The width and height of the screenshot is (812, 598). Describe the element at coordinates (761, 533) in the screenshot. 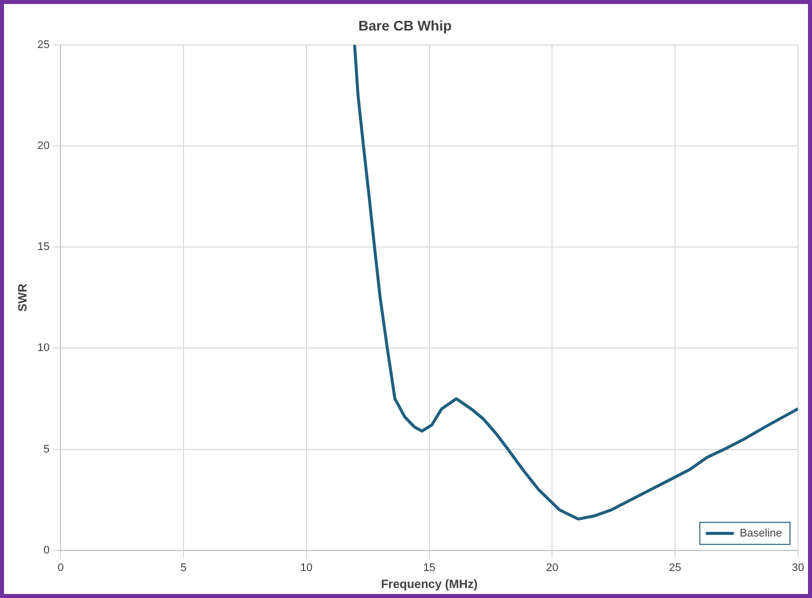

I see `legend-label: Baseline` at that location.